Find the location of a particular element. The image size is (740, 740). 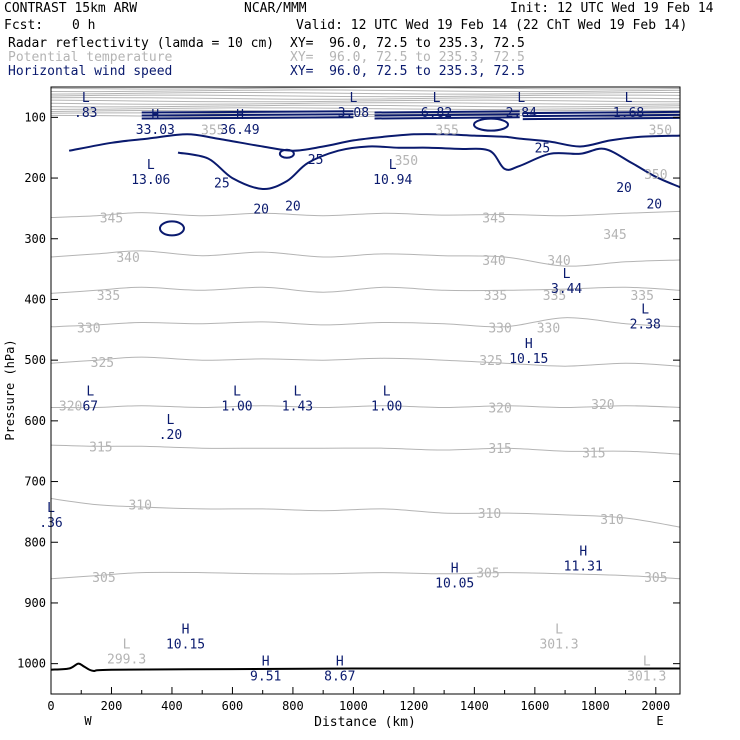

y-tick-label: 100 is located at coordinates (35, 117).